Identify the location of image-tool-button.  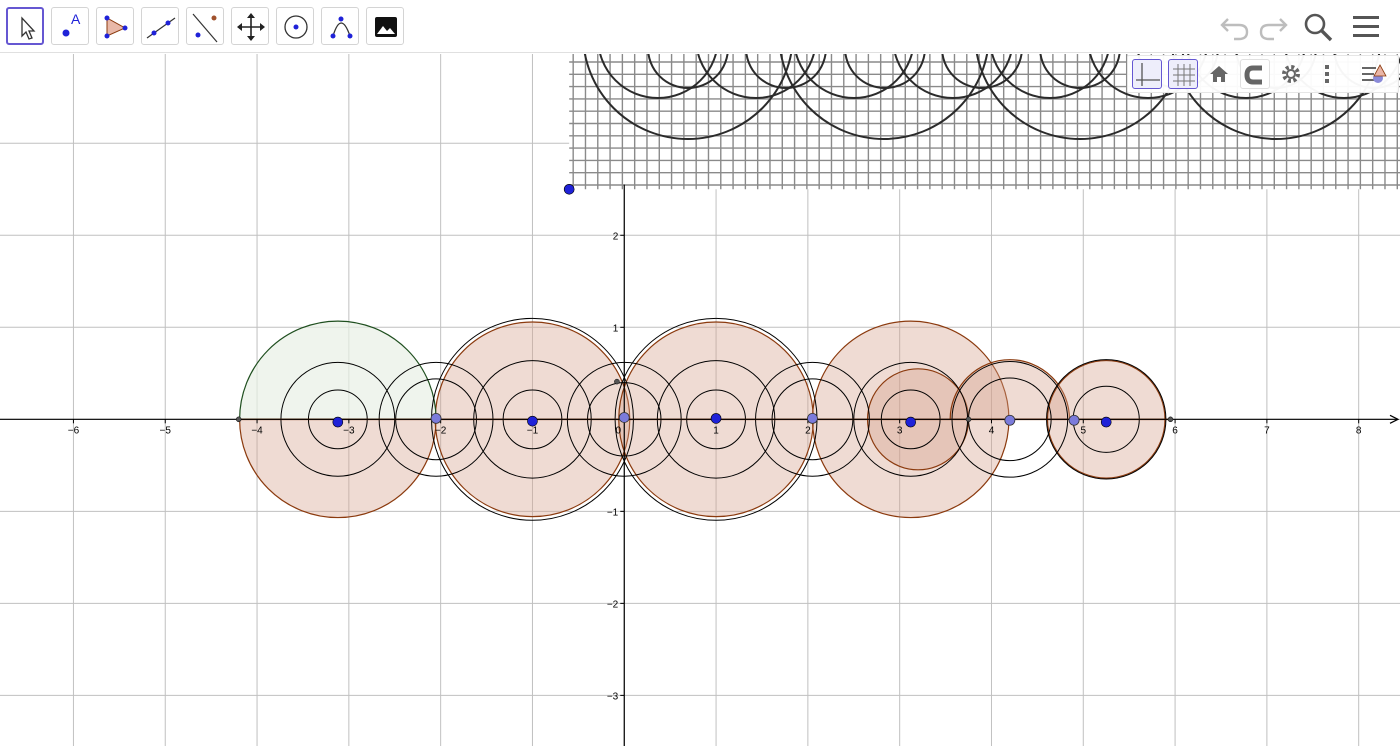
(385, 26).